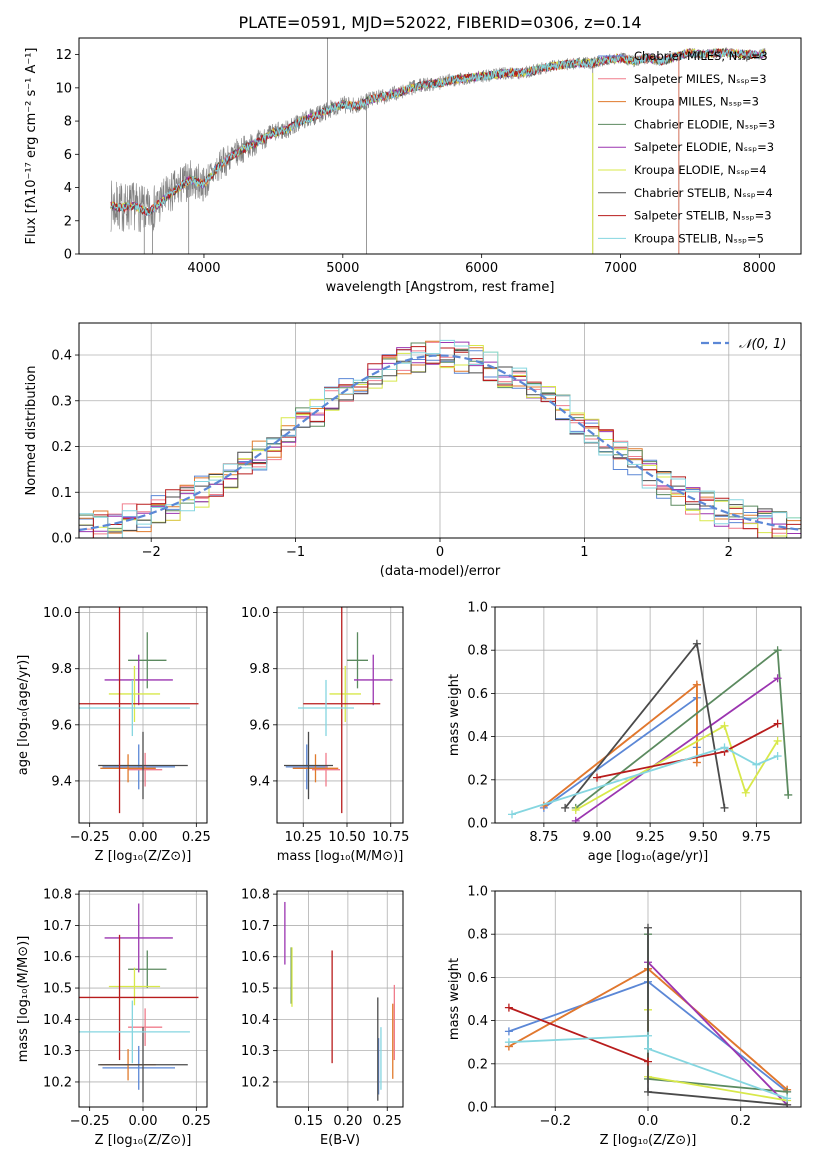 This screenshot has width=819, height=1170. I want to click on x-tick-label: 4000, so click(203, 268).